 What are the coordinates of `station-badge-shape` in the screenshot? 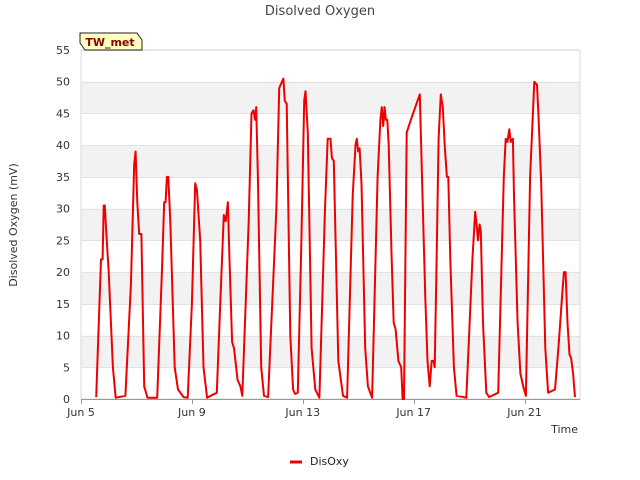 It's located at (111, 41).